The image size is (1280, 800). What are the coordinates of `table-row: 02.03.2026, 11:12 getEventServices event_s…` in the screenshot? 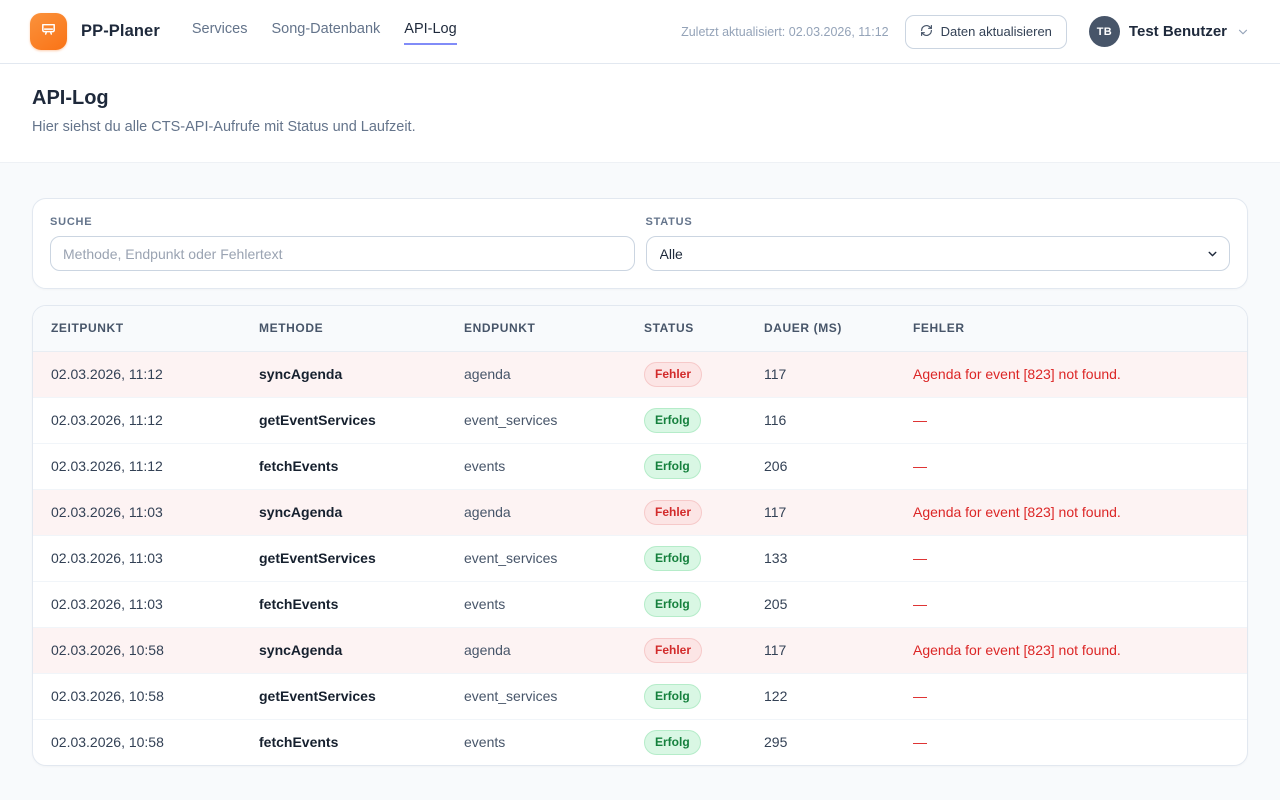 It's located at (640, 419).